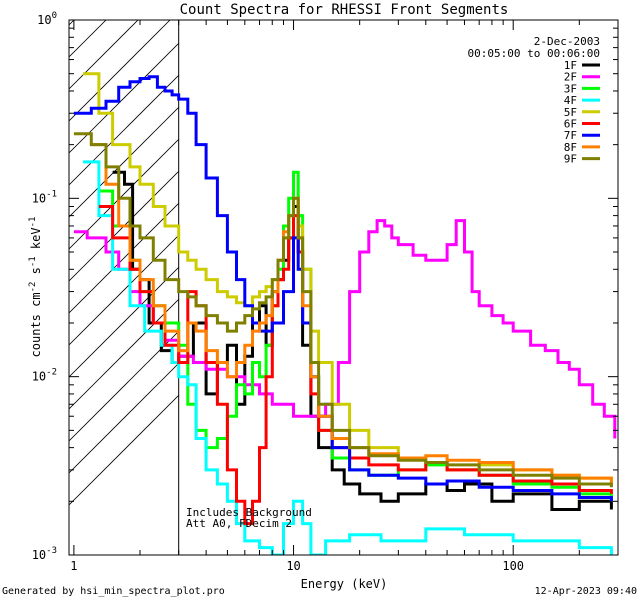  Describe the element at coordinates (534, 53) in the screenshot. I see `time-range-label: 00:05:00 to 00:06:00` at that location.